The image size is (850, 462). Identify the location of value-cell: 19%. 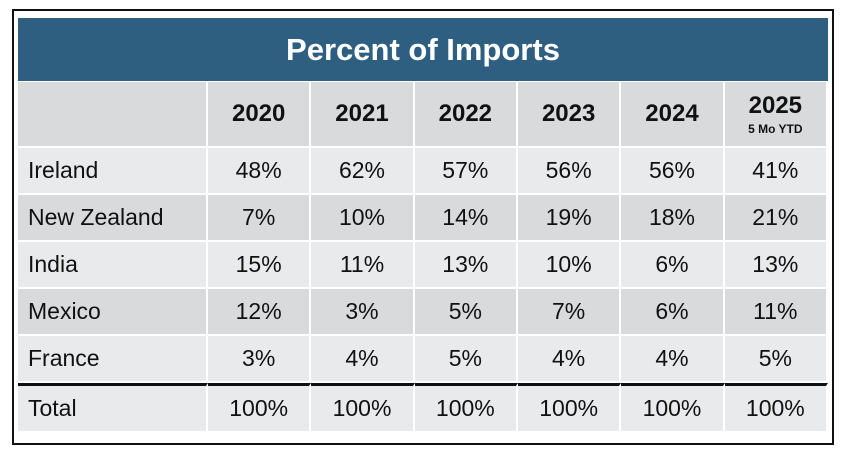
(569, 218).